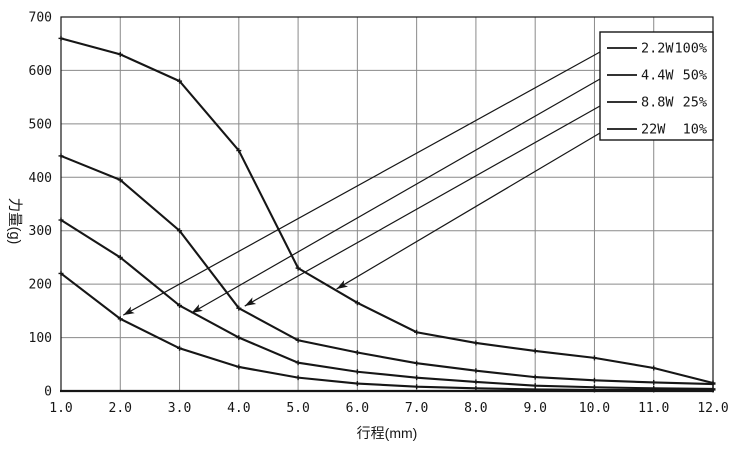 The height and width of the screenshot is (450, 736). What do you see at coordinates (238, 408) in the screenshot?
I see `x-tick-label: 4.0` at bounding box center [238, 408].